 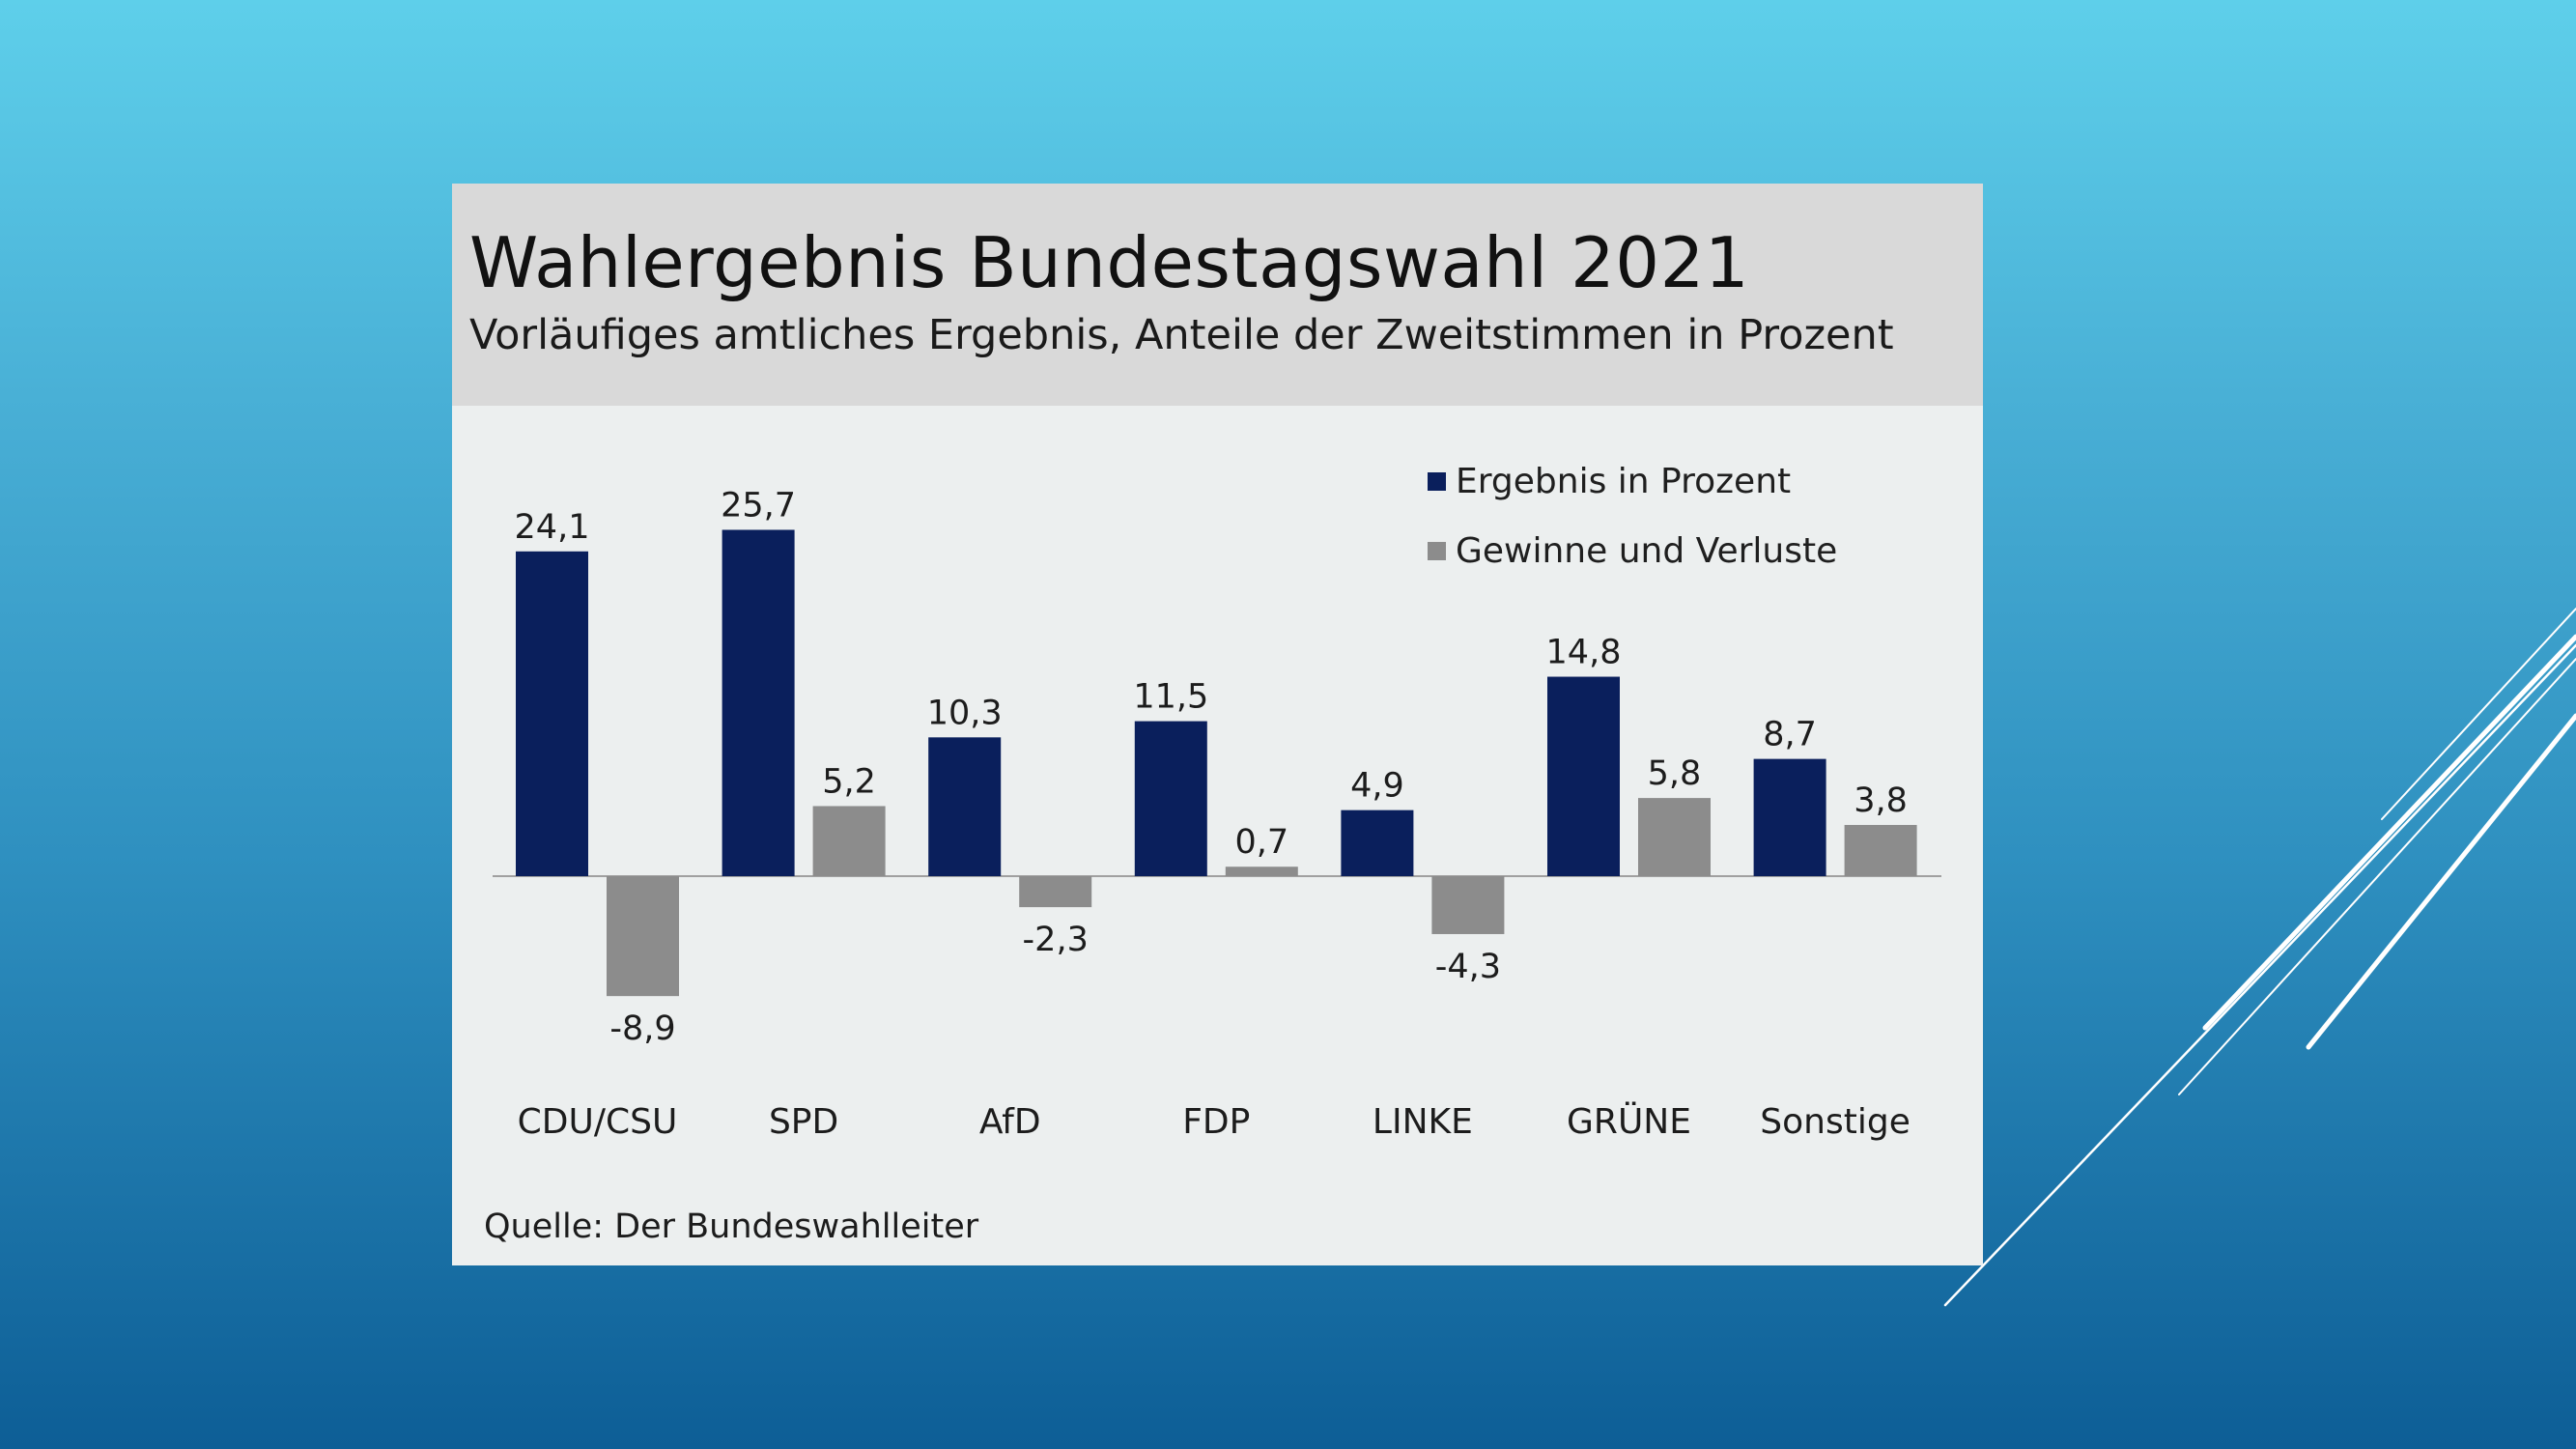 I want to click on bar-result-linke, so click(x=1377, y=843).